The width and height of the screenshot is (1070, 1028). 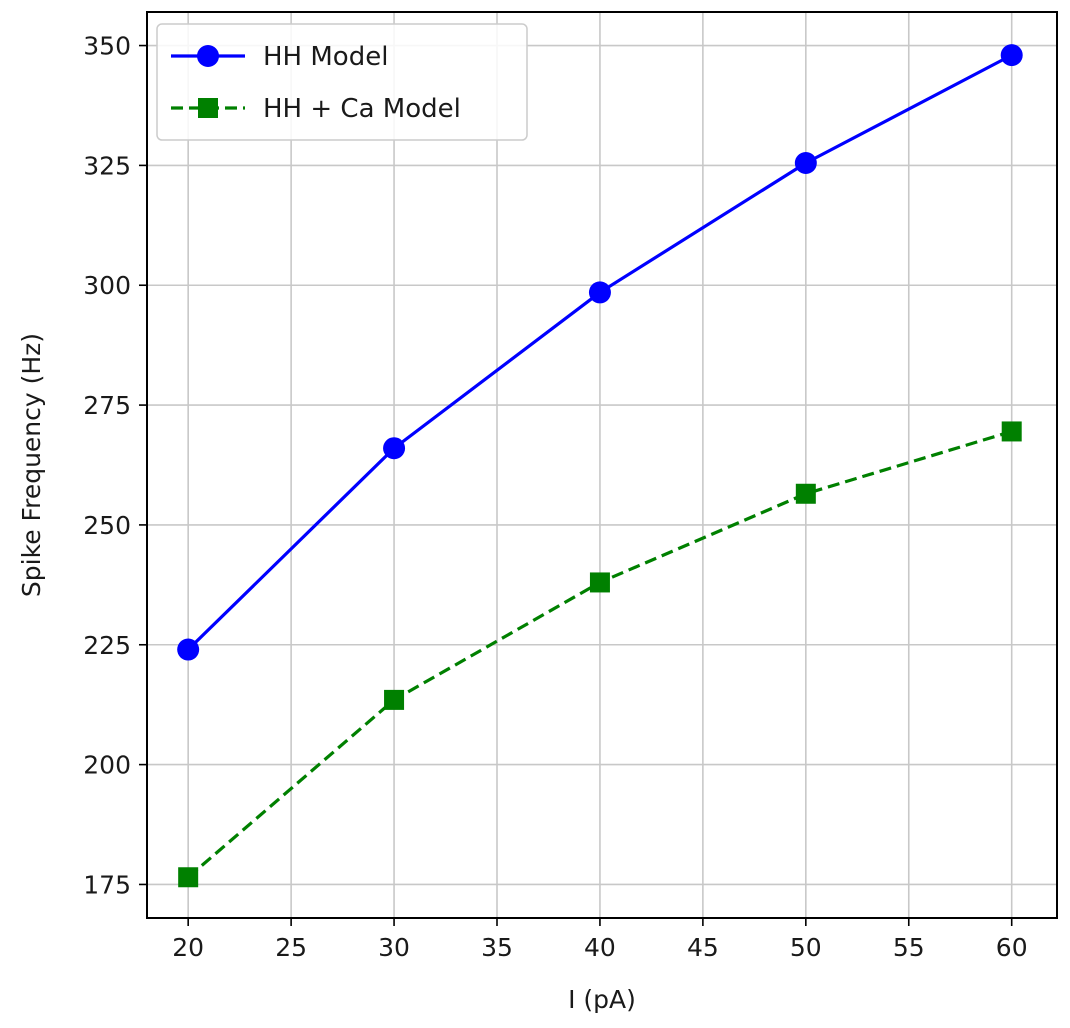 I want to click on x-axis-label: I (pA), so click(x=602, y=999).